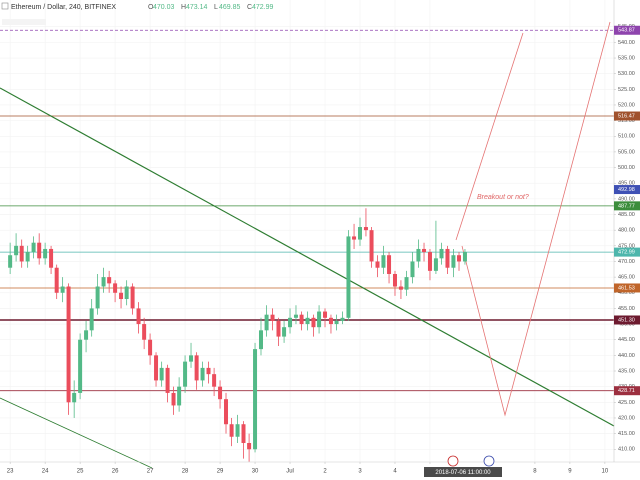  What do you see at coordinates (626, 231) in the screenshot?
I see `y-tick-label: 480.00` at bounding box center [626, 231].